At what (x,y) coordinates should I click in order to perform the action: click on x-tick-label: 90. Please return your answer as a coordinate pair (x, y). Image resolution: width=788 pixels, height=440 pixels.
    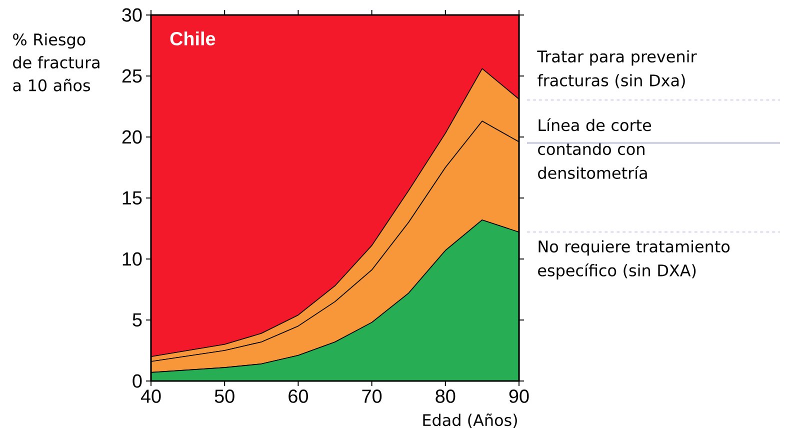
    Looking at the image, I should click on (519, 396).